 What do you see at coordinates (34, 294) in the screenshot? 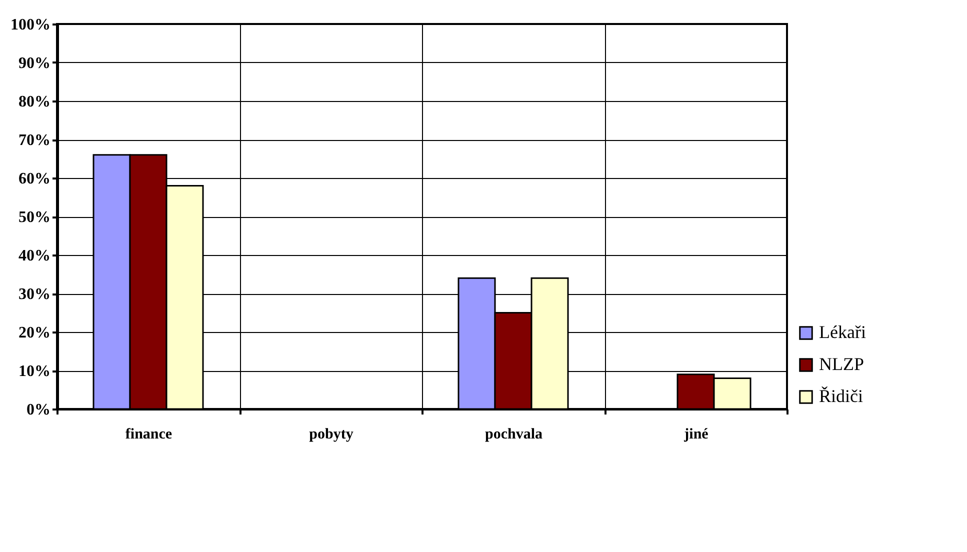
I see `y-tick-label: 30%` at bounding box center [34, 294].